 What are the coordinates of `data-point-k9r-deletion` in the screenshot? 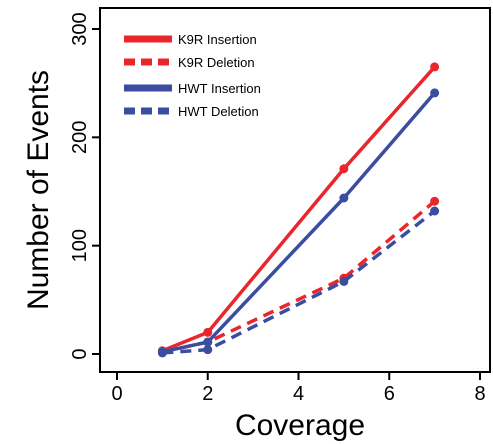 It's located at (435, 201).